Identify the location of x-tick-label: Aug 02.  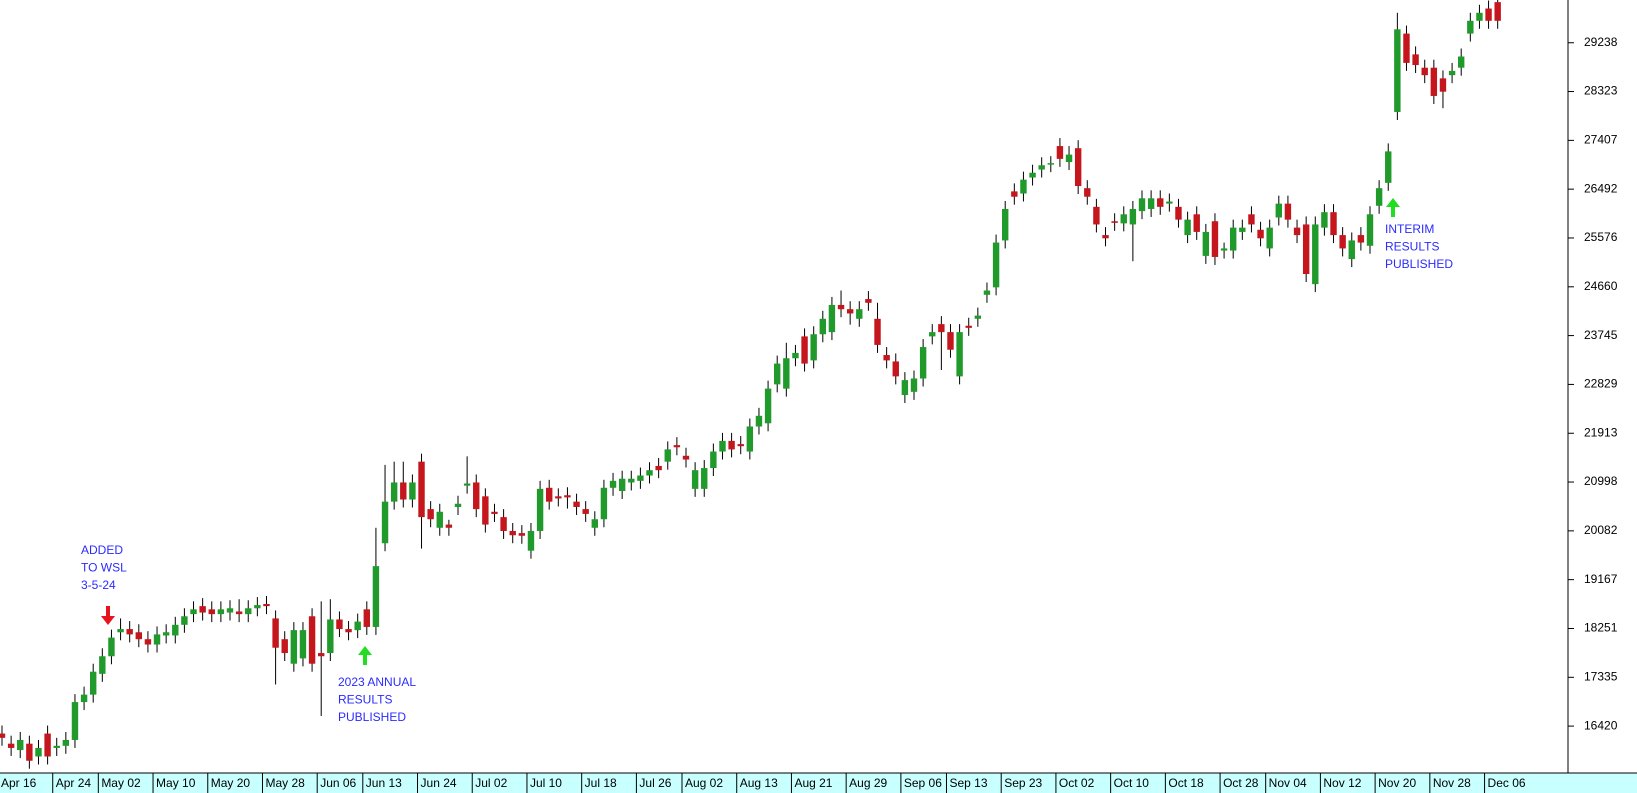
(704, 783).